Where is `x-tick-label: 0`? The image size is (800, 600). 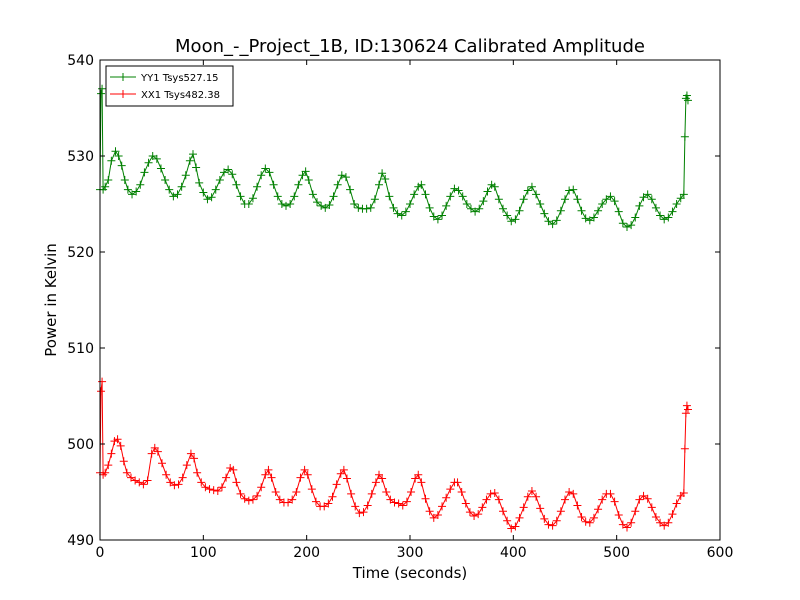 x-tick-label: 0 is located at coordinates (100, 553).